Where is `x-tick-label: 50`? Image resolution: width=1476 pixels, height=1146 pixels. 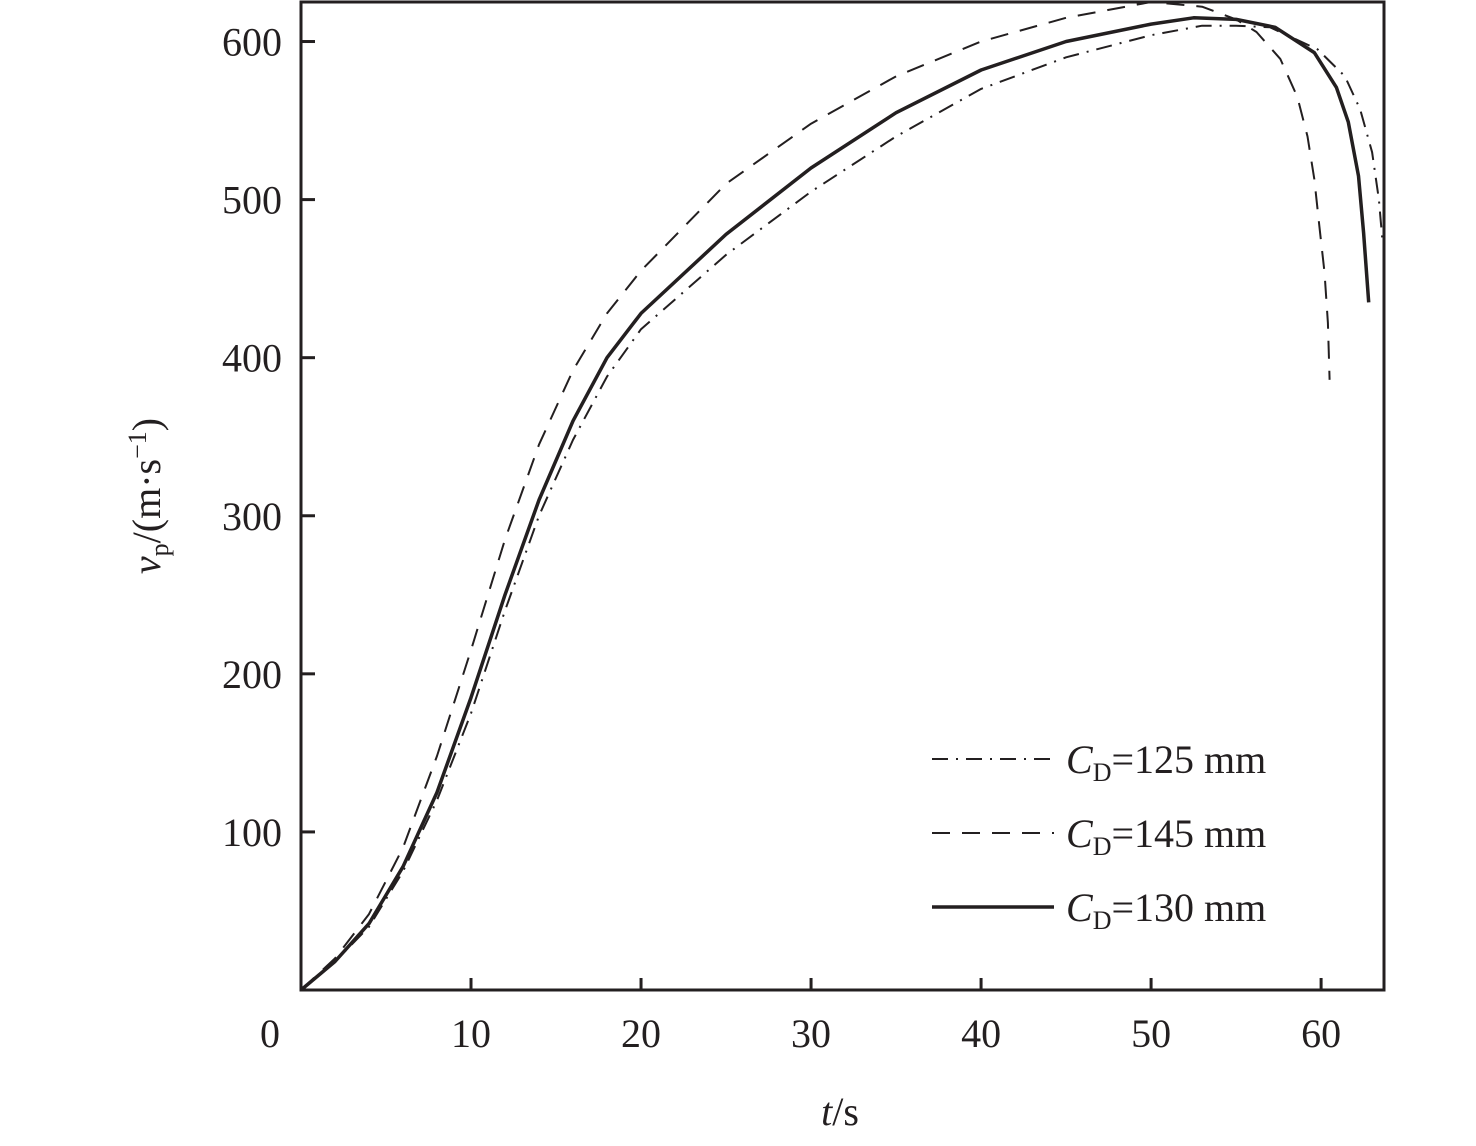 x-tick-label: 50 is located at coordinates (1151, 1033).